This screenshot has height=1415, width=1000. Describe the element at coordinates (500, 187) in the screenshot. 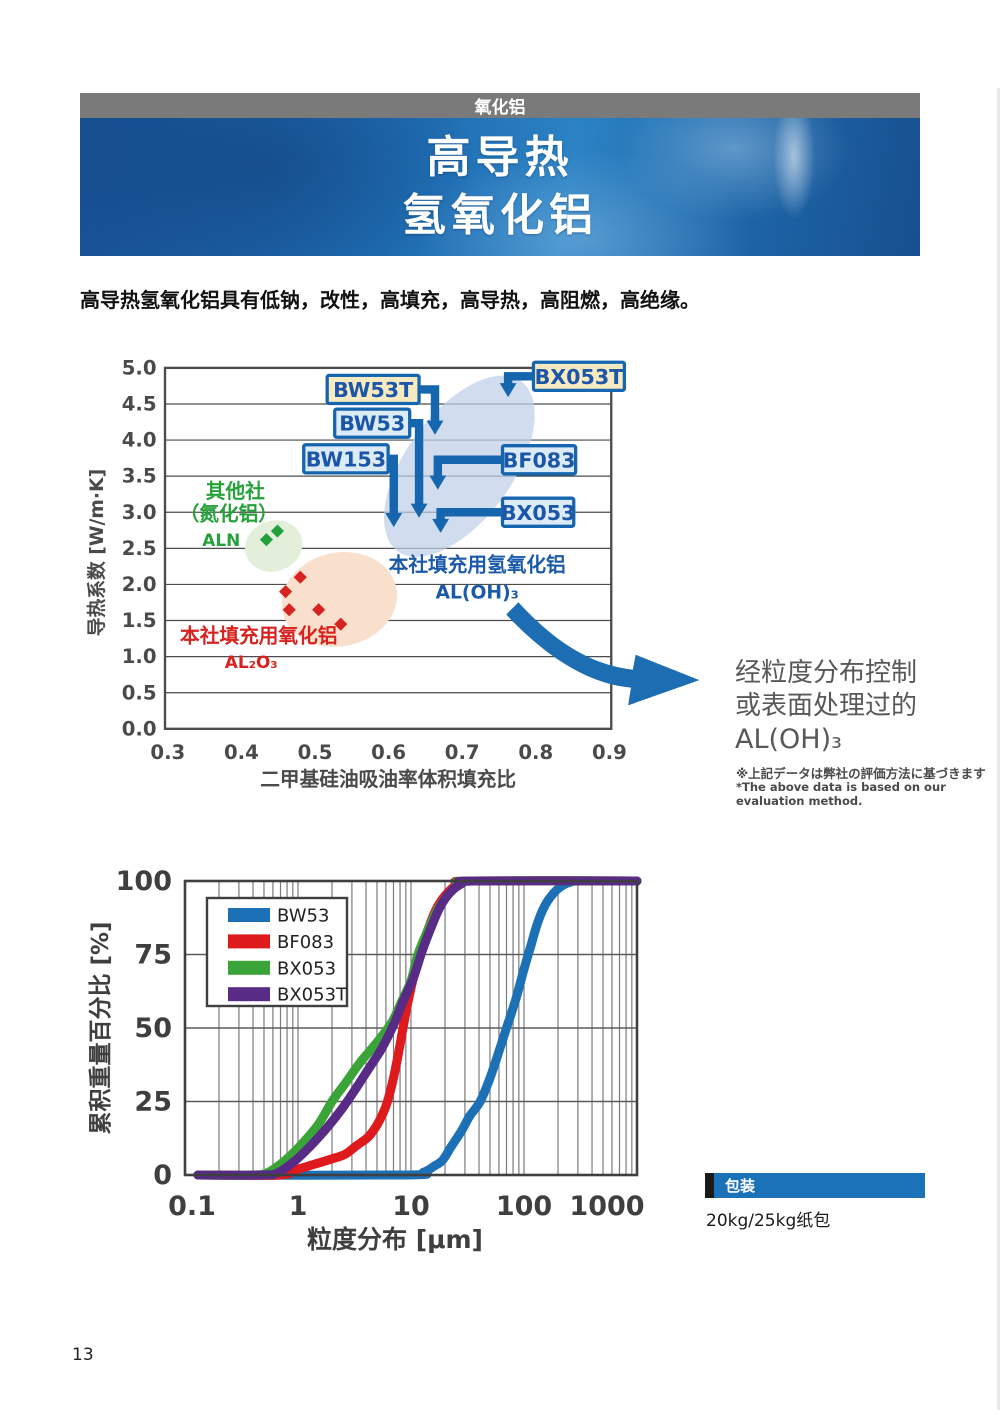

I see `title-banner: 高导热 氢氧化铝` at that location.